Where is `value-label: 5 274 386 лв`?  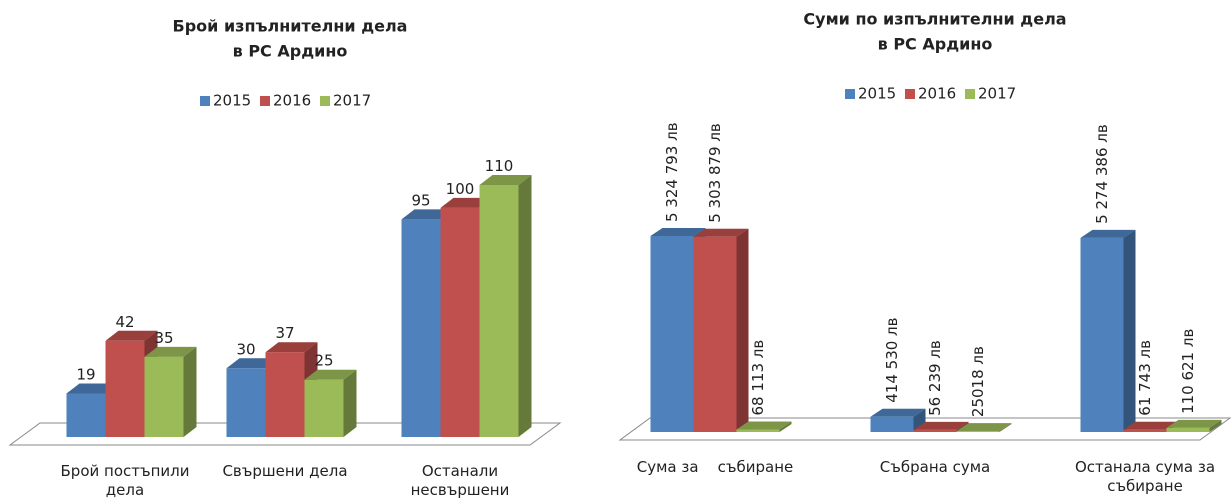 value-label: 5 274 386 лв is located at coordinates (1102, 174).